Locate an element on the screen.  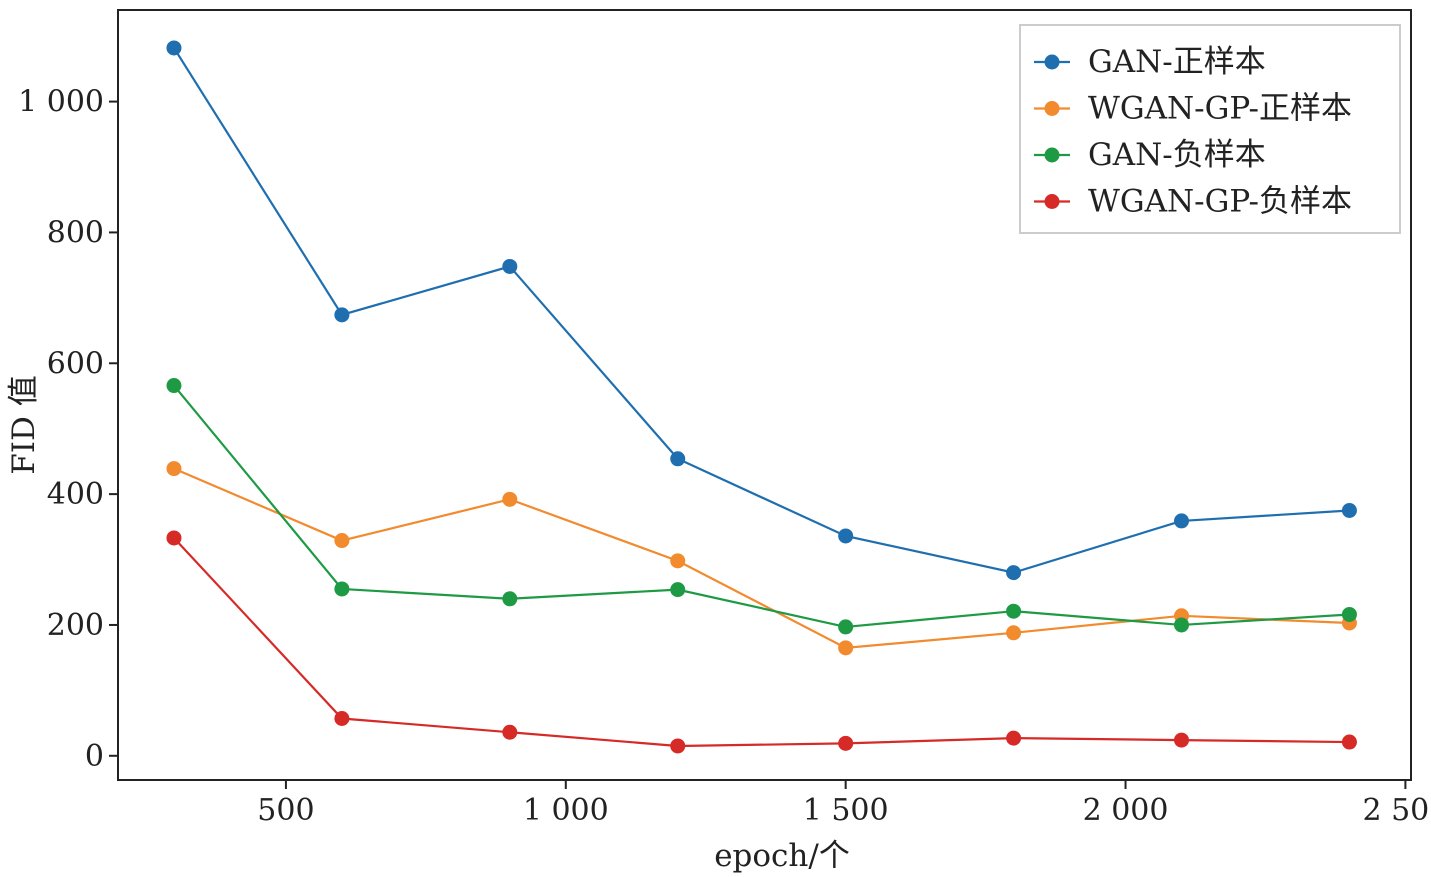
x-tick-label: 2 000 is located at coordinates (1126, 810).